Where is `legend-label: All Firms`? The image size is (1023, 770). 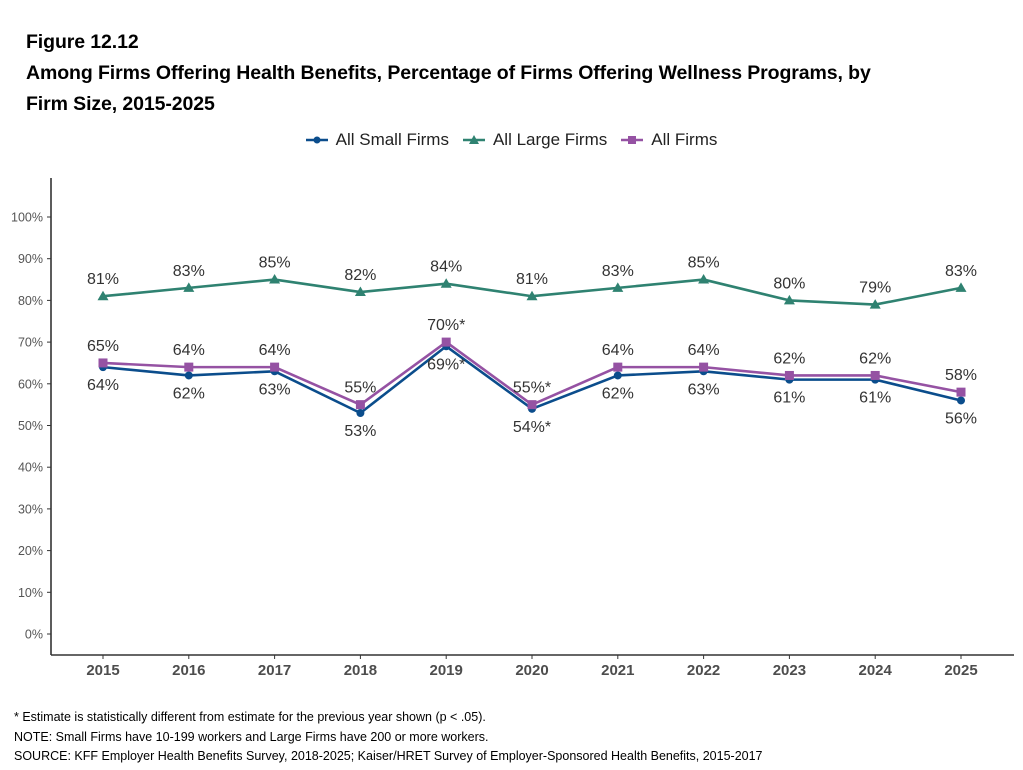
legend-label: All Firms is located at coordinates (684, 139).